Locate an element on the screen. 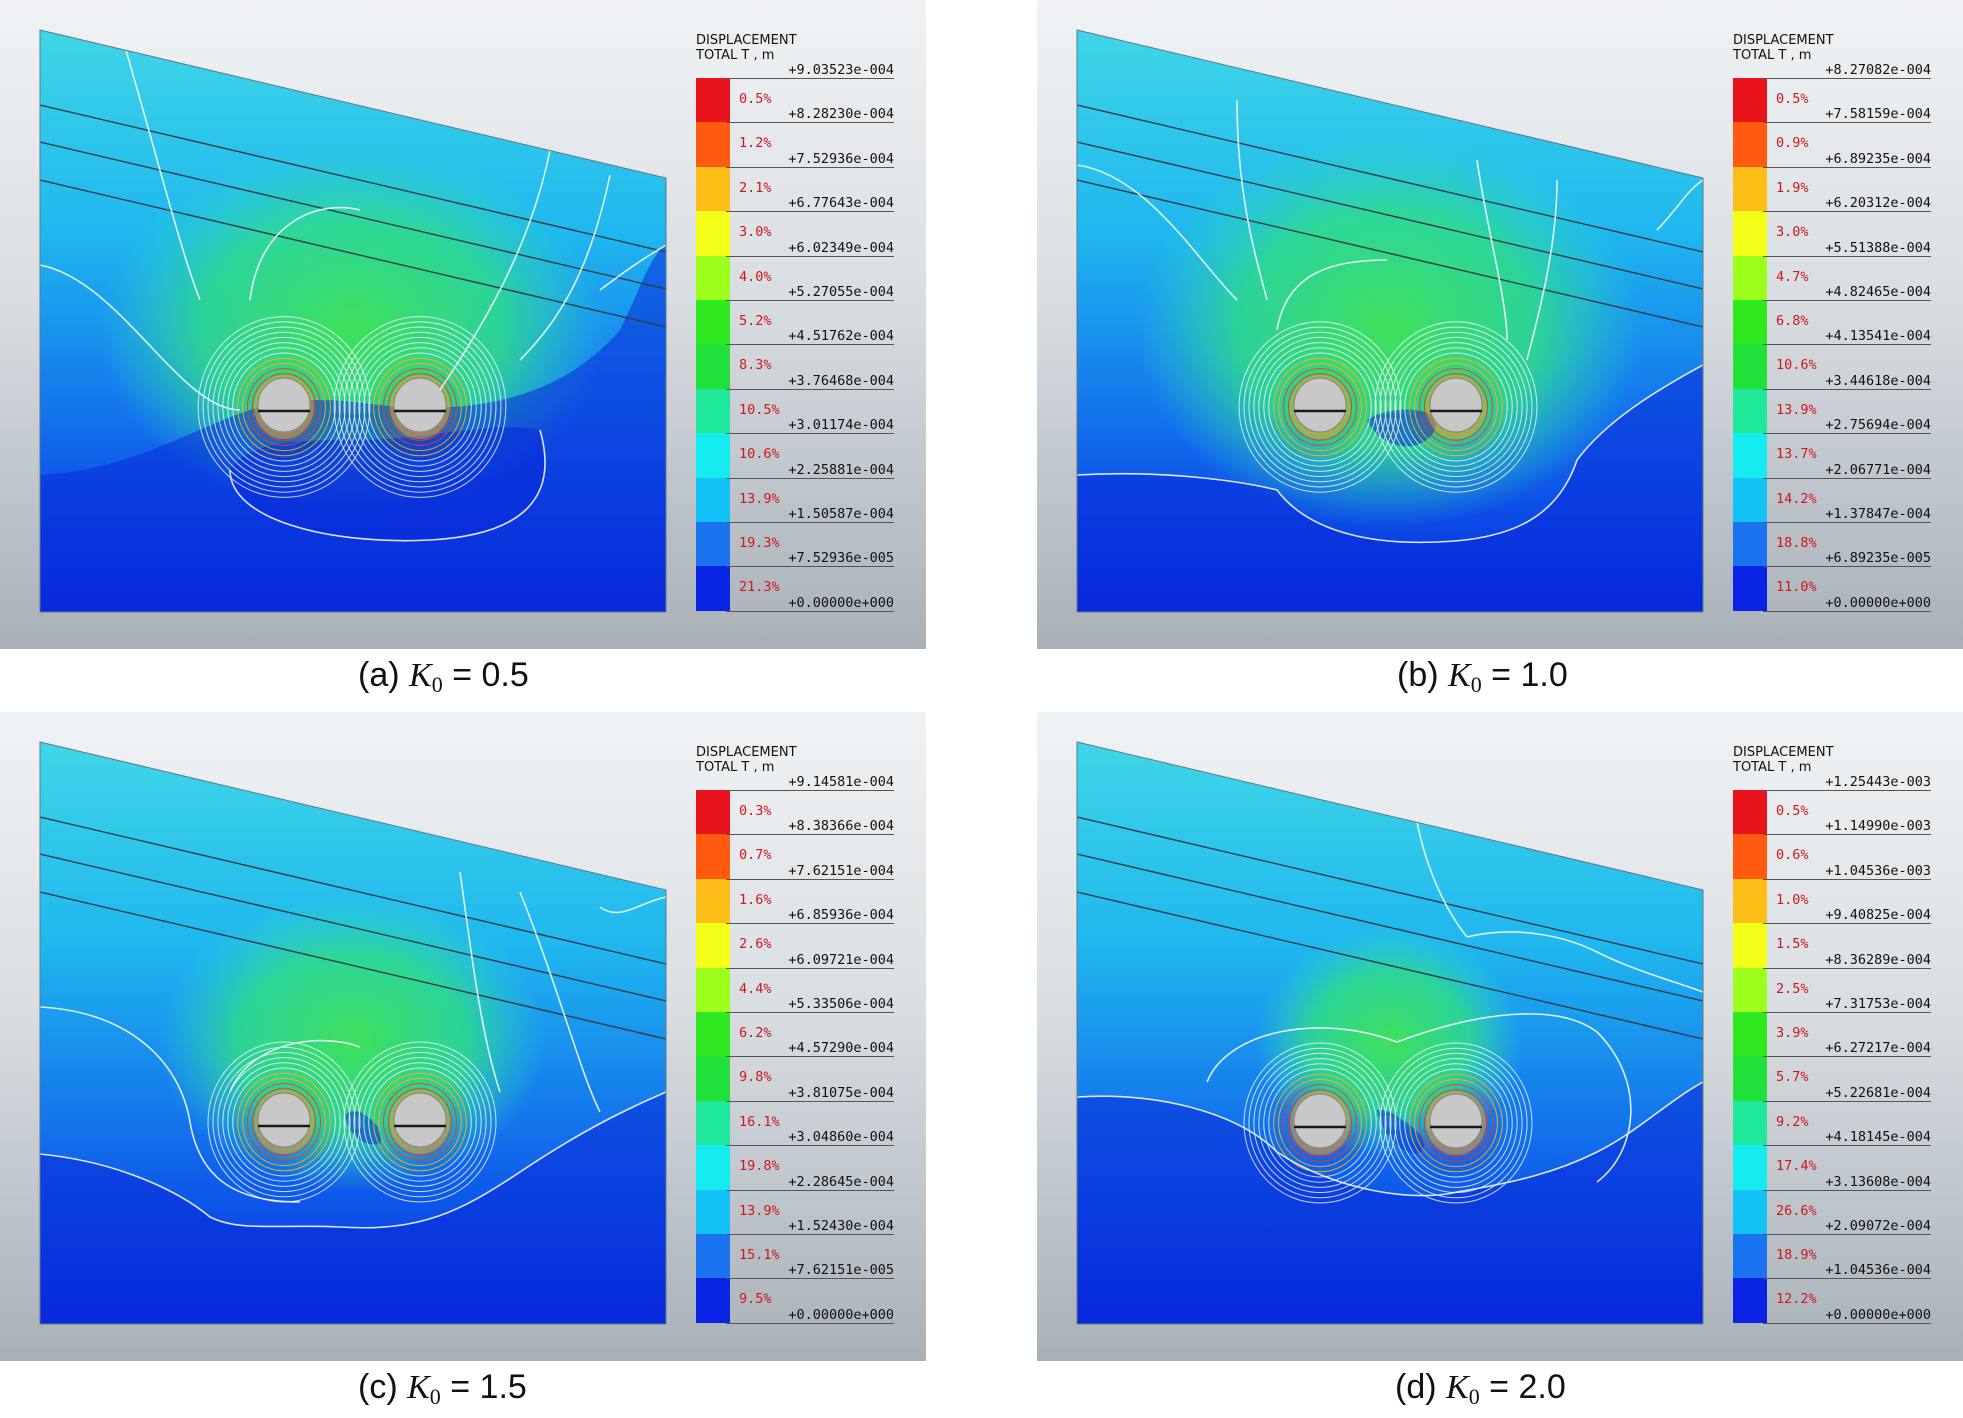  caption-d: (d) K0 = 2.0 is located at coordinates (1480, 1393).